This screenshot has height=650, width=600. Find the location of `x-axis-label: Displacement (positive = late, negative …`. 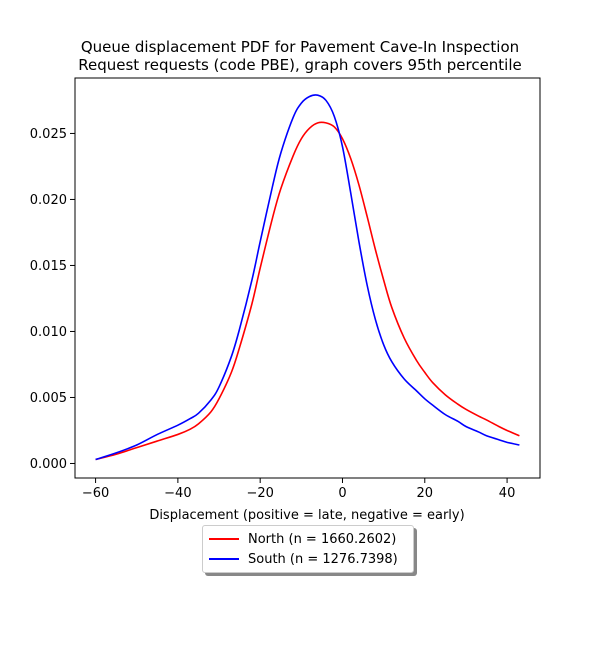

x-axis-label: Displacement (positive = late, negative … is located at coordinates (306, 515).